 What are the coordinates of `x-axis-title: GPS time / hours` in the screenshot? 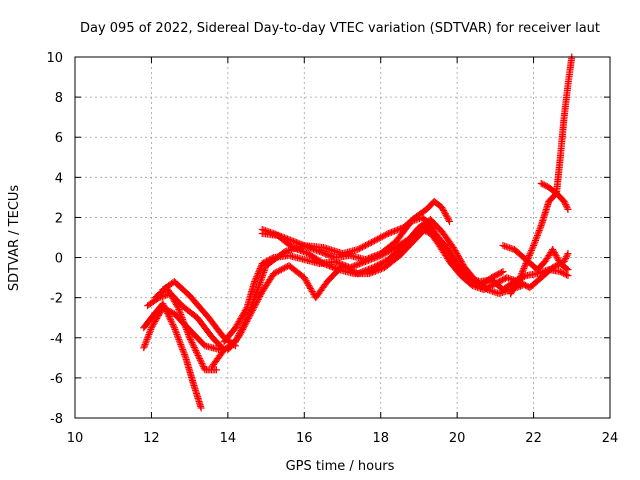 It's located at (340, 466).